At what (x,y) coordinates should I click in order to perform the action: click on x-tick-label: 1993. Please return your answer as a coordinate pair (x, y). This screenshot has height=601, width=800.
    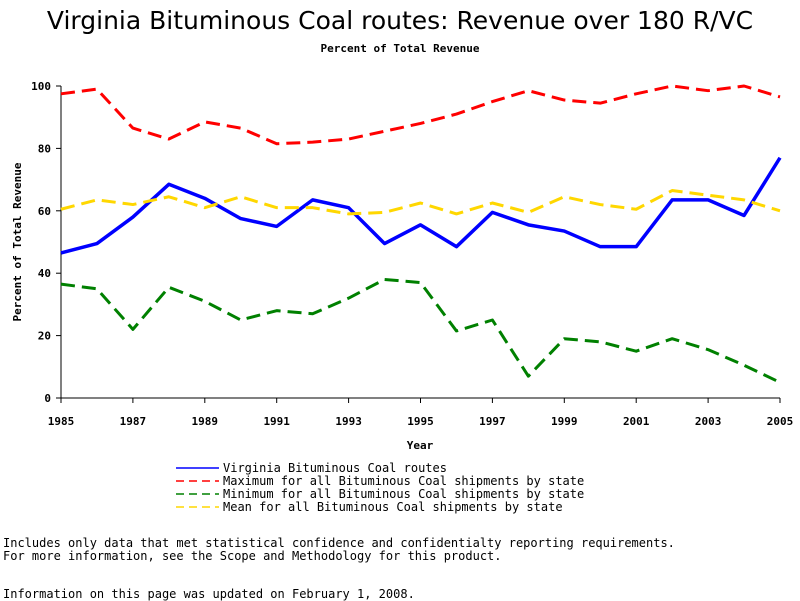
    Looking at the image, I should click on (348, 421).